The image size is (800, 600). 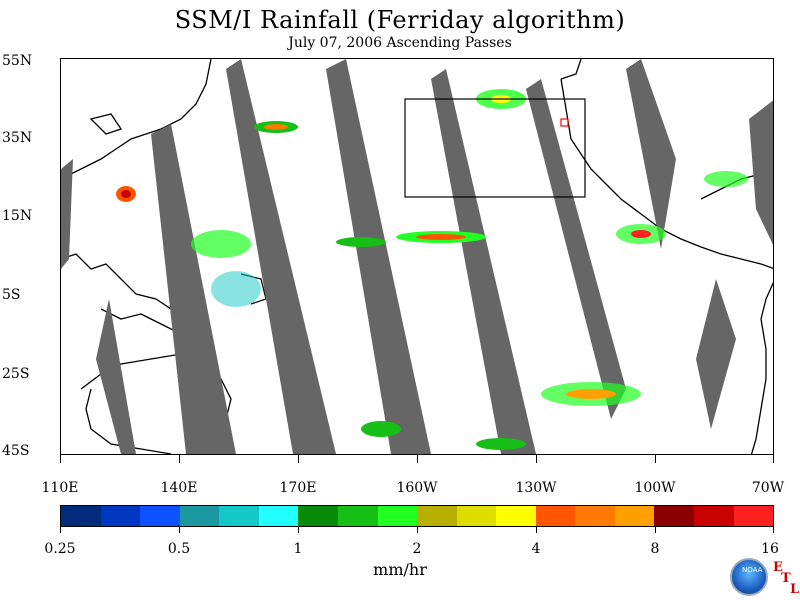 I want to click on lat-label: 5S, so click(x=11, y=295).